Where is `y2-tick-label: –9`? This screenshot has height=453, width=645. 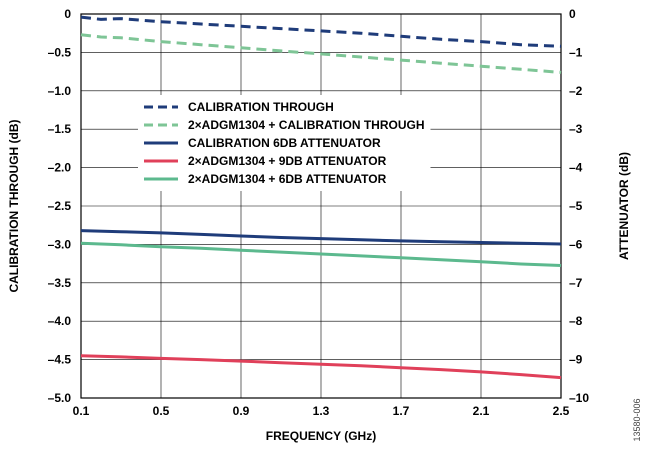 y2-tick-label: –9 is located at coordinates (576, 360).